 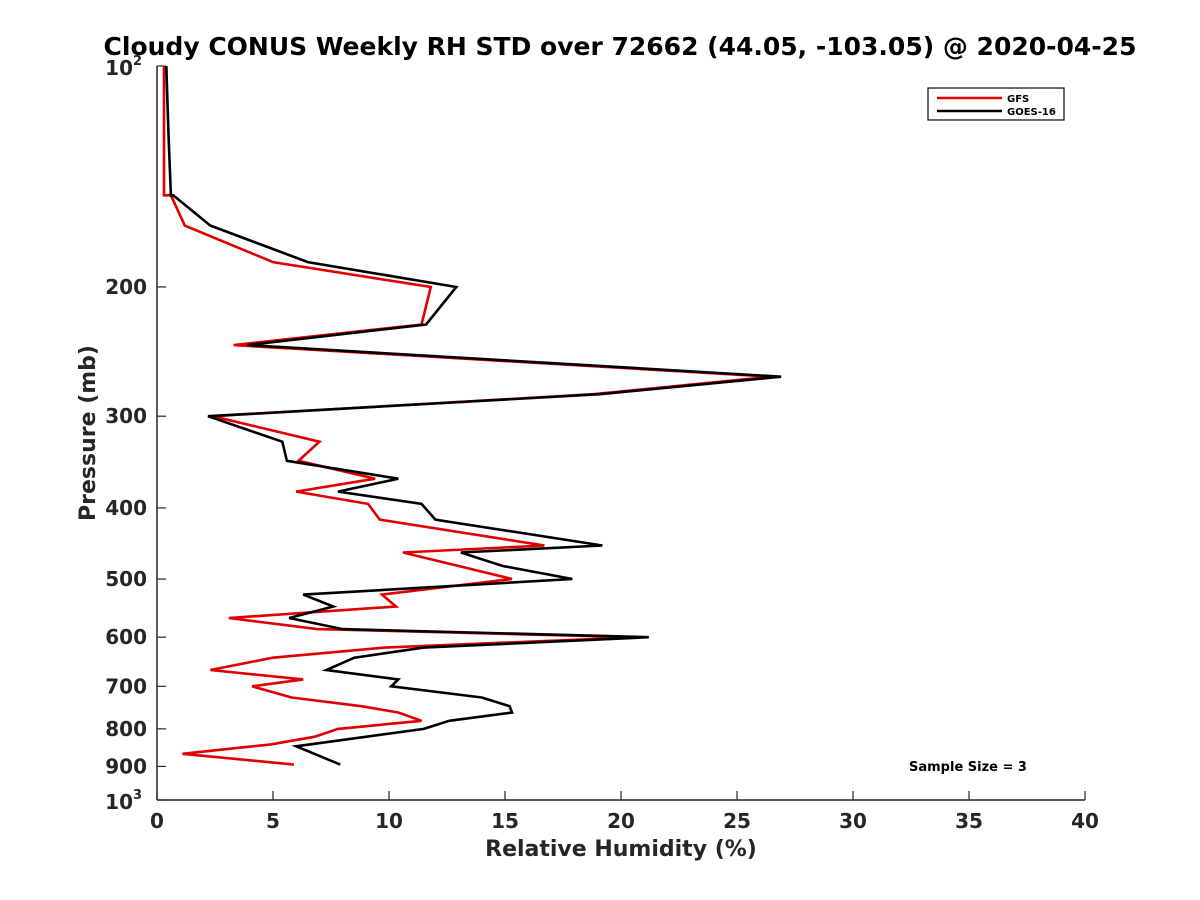 I want to click on y-tick-exponent: 2, so click(x=137, y=61).